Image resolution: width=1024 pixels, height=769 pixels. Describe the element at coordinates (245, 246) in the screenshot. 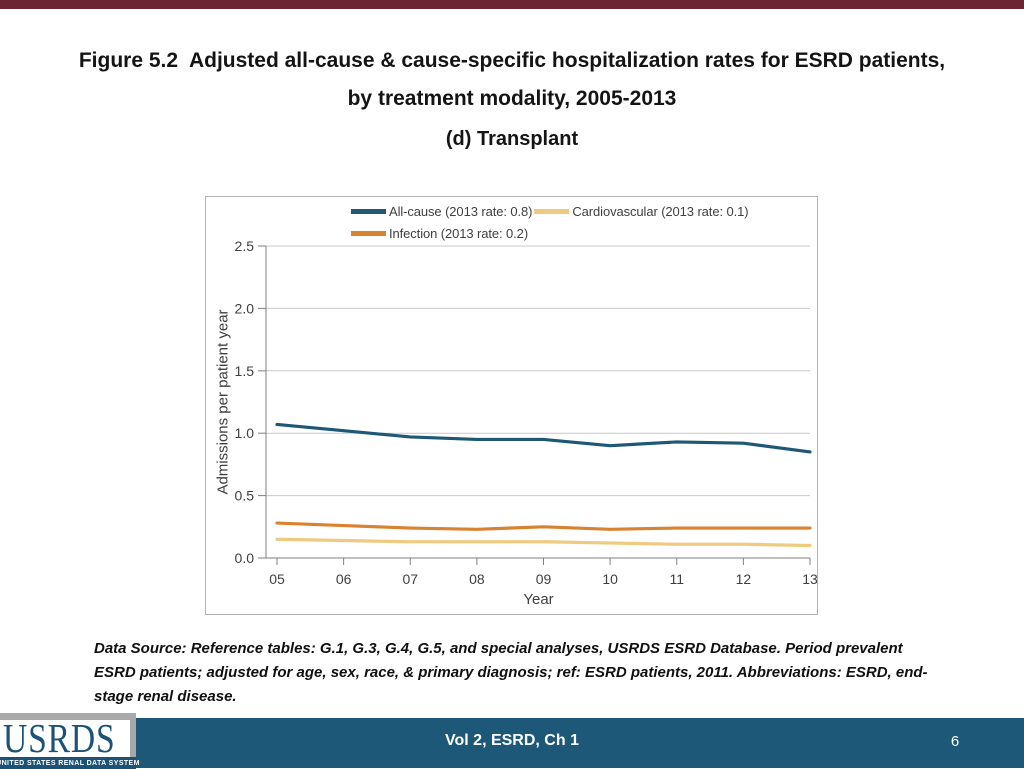

I see `svg-text: 2.5` at that location.